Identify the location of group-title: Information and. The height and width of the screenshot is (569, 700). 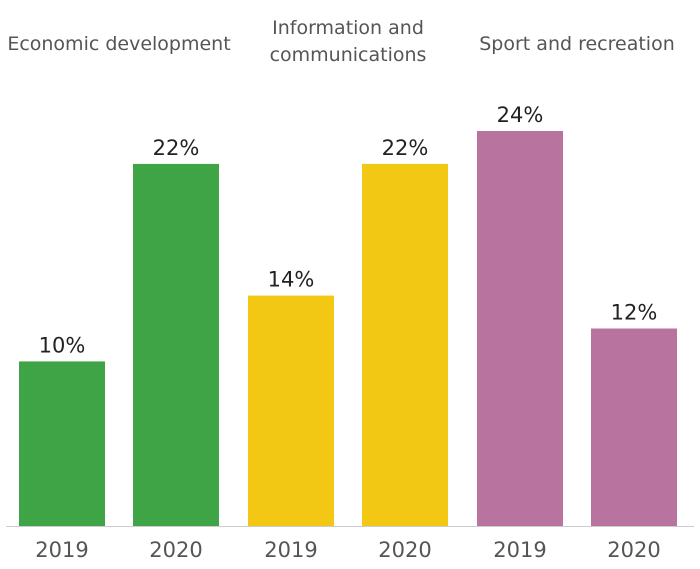
(348, 28).